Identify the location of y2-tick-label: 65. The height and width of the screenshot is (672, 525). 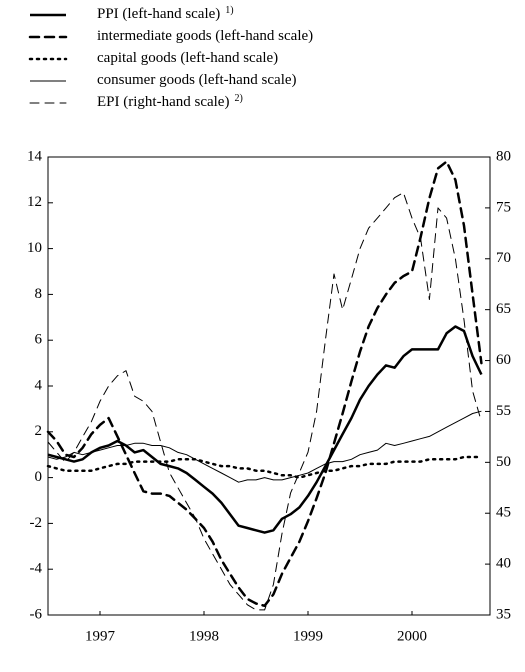
(503, 309).